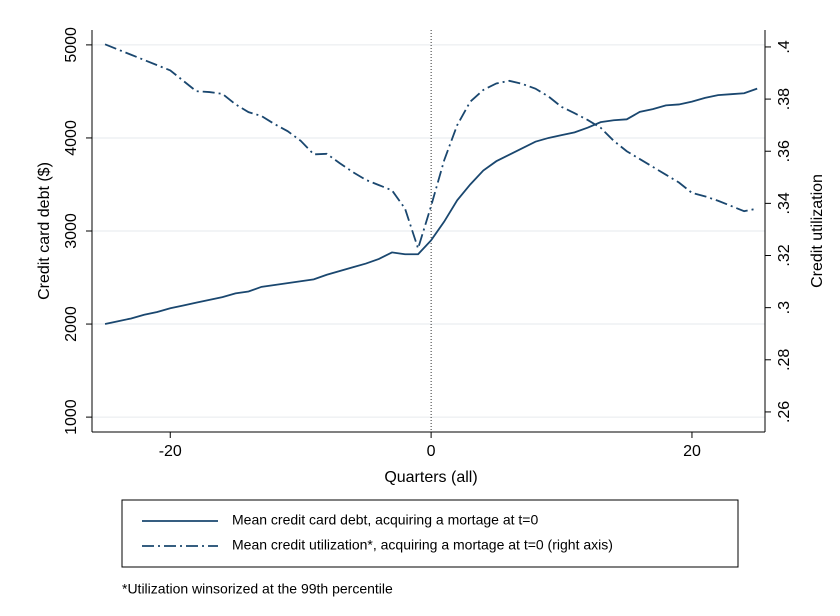 This screenshot has width=840, height=616. I want to click on y-tick-label: 5000, so click(71, 45).